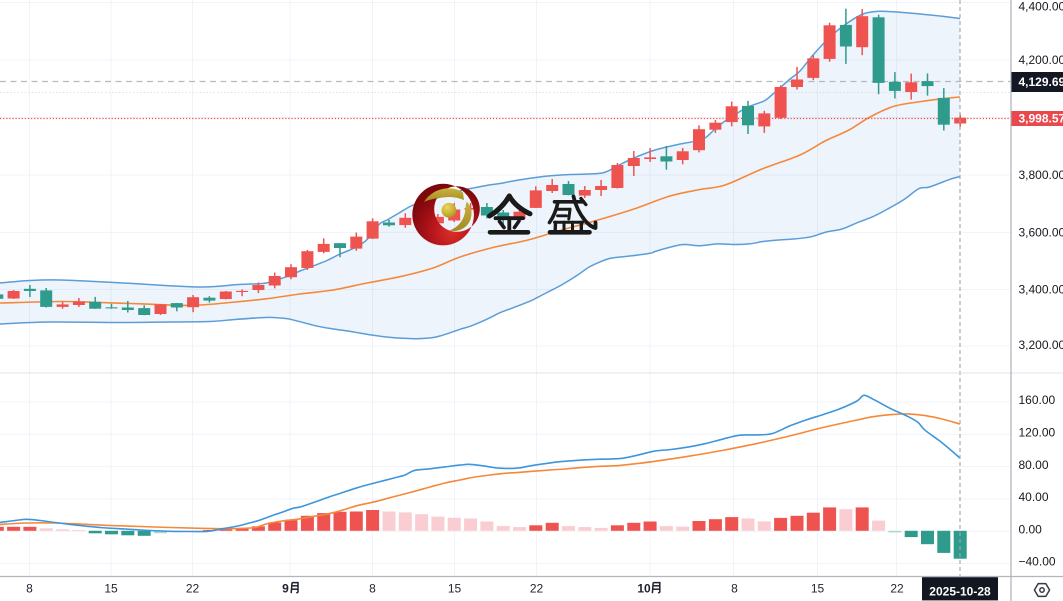 This screenshot has height=601, width=1063. I want to click on svg-text: 9, so click(285, 589).